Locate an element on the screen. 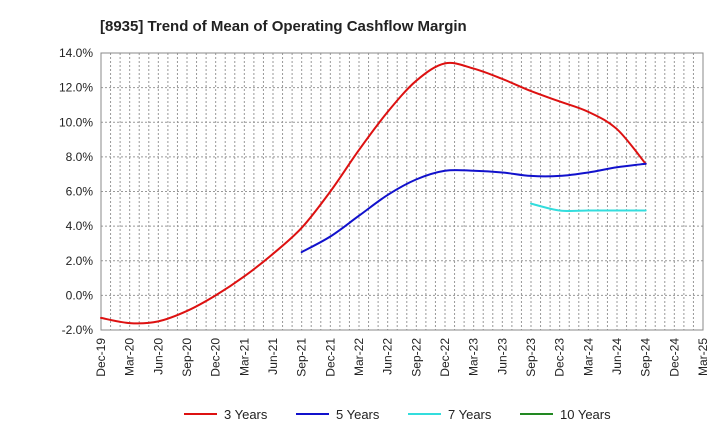  x-tick-label: Dec-23 is located at coordinates (560, 357).